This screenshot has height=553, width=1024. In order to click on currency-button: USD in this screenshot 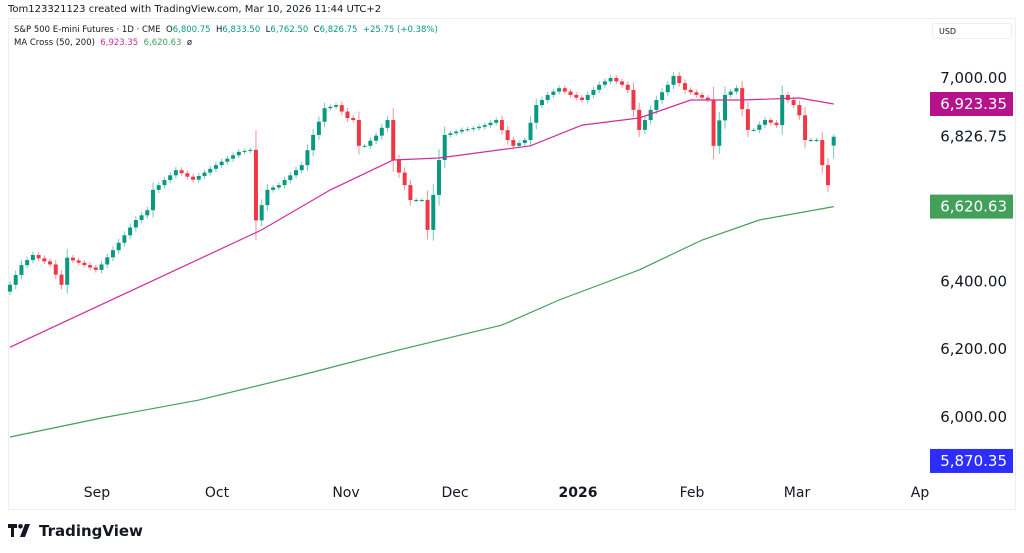, I will do `click(972, 31)`.